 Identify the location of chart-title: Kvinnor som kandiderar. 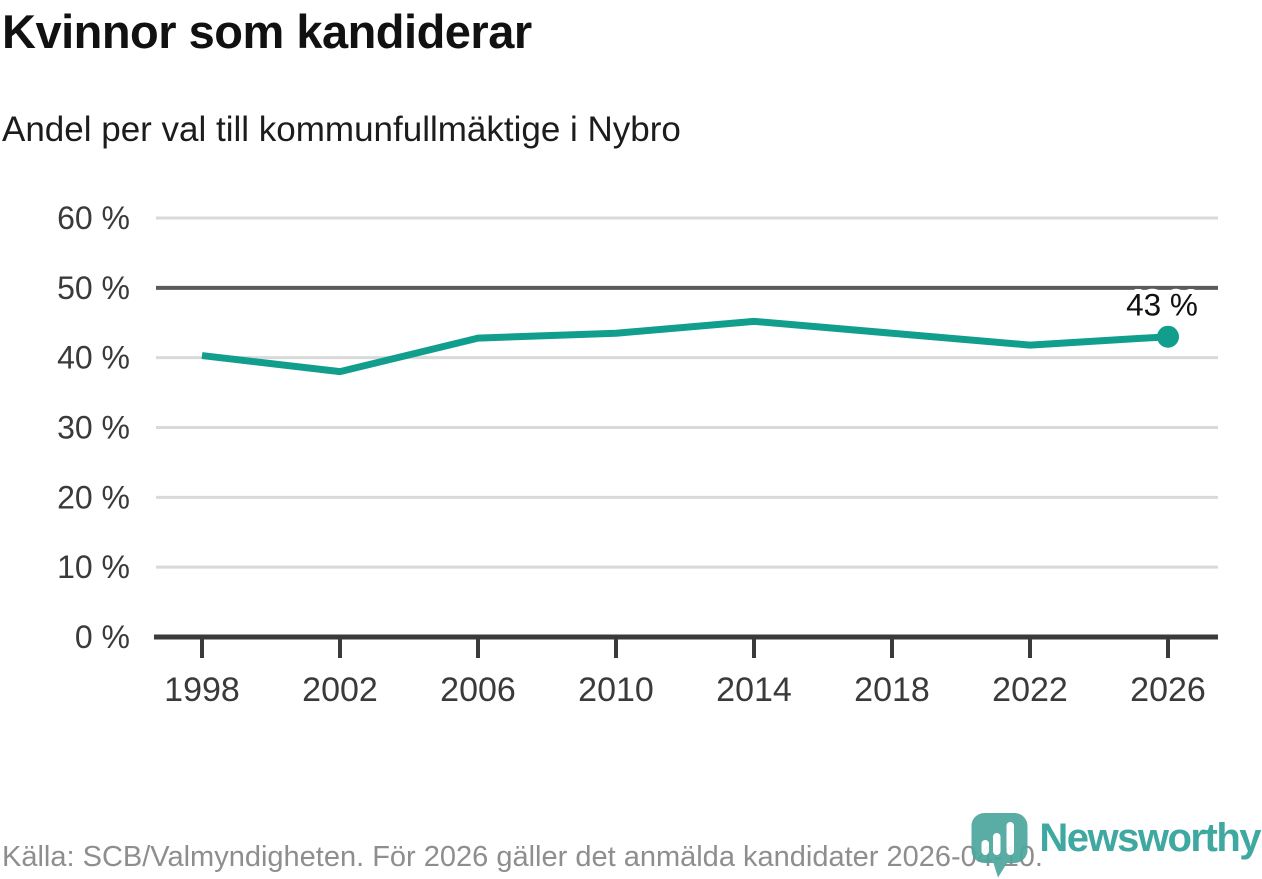
(267, 31).